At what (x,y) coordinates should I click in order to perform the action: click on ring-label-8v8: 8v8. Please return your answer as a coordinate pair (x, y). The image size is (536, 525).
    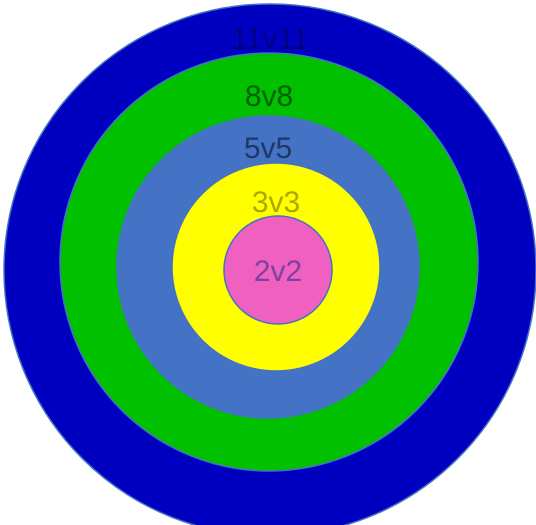
    Looking at the image, I should click on (269, 96).